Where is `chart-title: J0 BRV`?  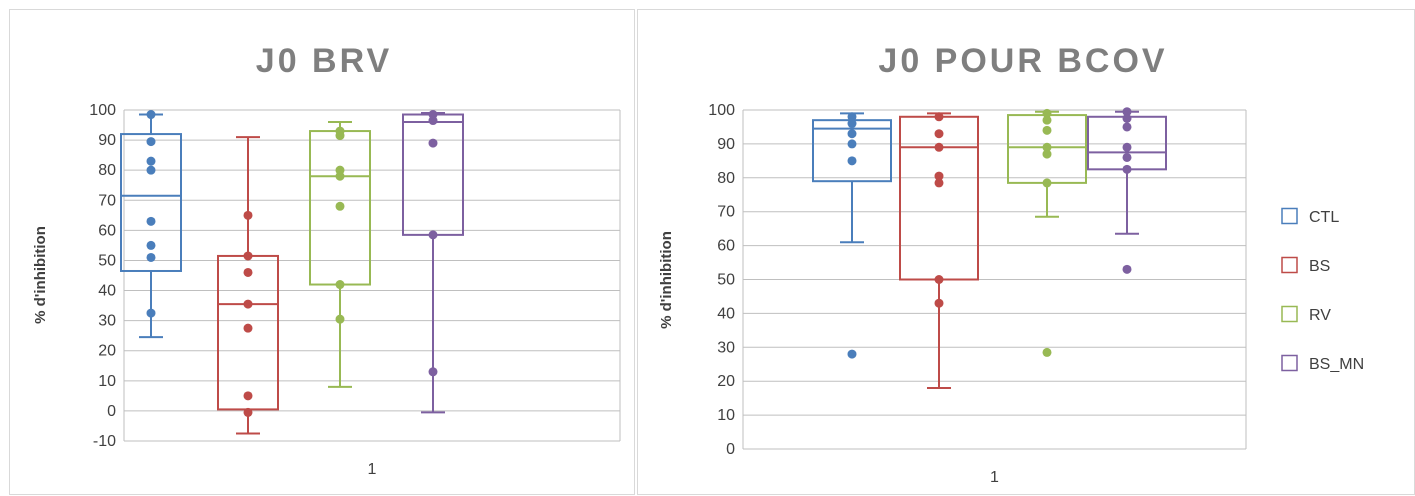
chart-title: J0 BRV is located at coordinates (324, 61).